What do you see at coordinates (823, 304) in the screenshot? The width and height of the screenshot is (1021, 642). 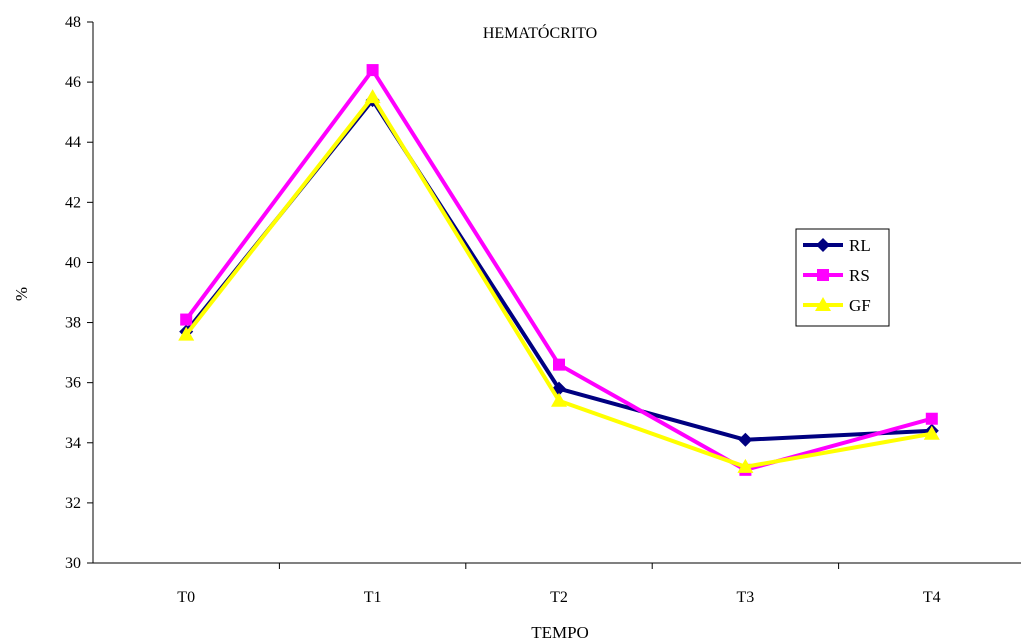 I see `legend-marker-gf` at bounding box center [823, 304].